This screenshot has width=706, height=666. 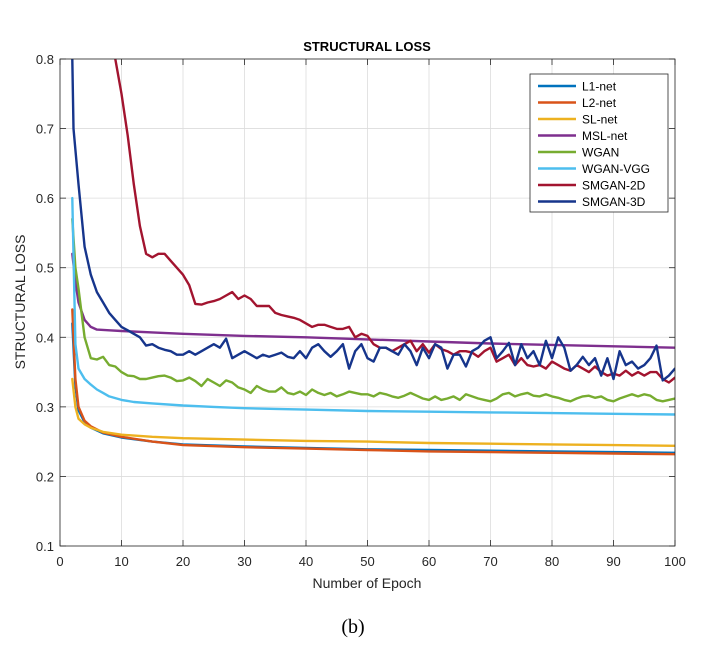 I want to click on y-tick-label: 0.1, so click(x=45, y=546).